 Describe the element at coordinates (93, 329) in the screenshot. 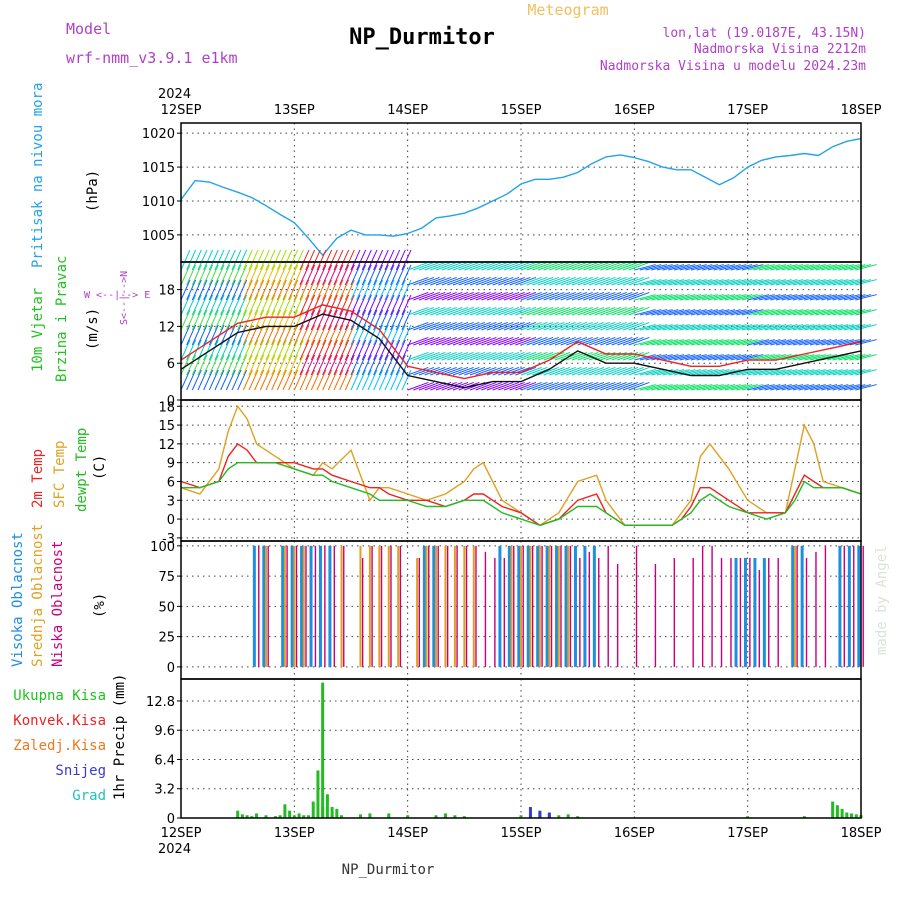

I see `wind-unit: (m/s)` at that location.